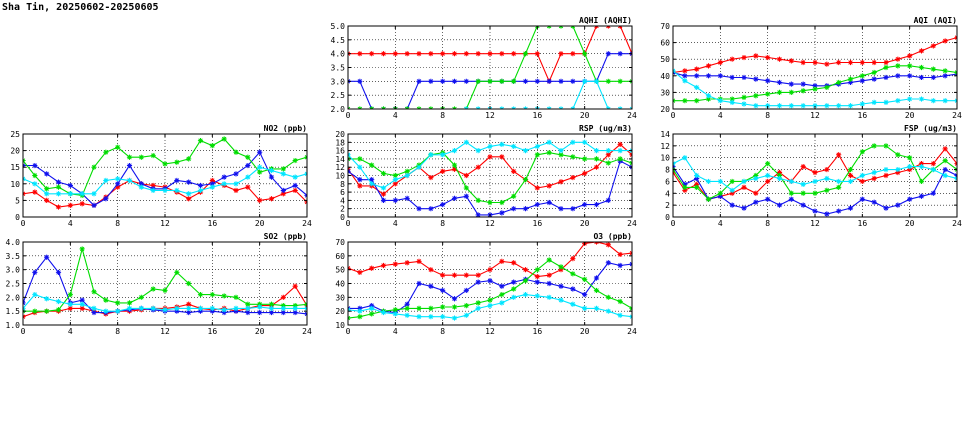  Describe the element at coordinates (338, 68) in the screenshot. I see `y-tick-label: 3.5` at that location.